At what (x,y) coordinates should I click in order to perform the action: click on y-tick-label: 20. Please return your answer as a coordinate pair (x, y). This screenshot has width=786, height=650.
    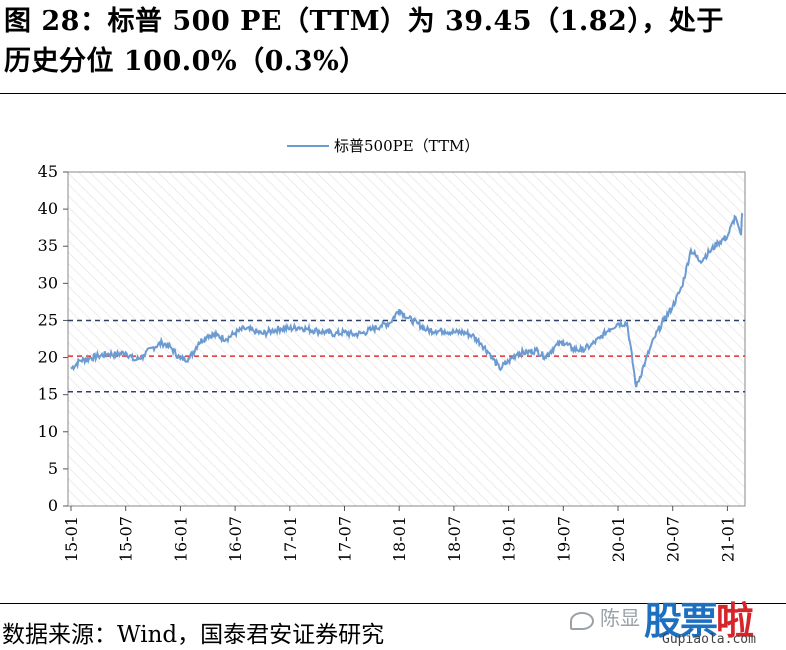
    Looking at the image, I should click on (48, 357).